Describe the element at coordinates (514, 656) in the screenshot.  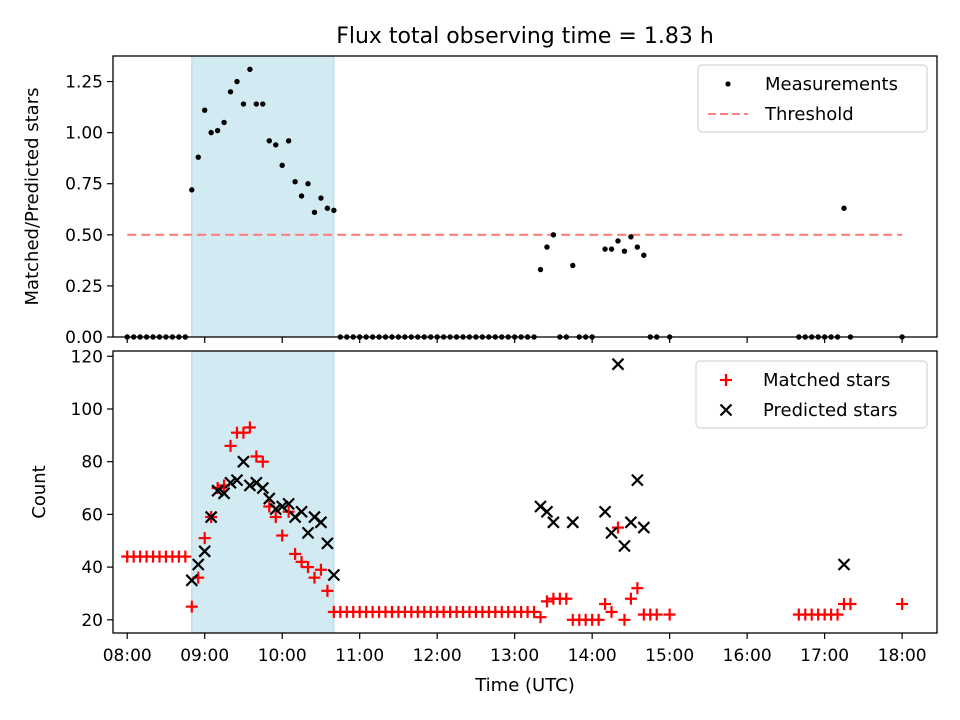
I see `x-tick-label: 13:00` at that location.